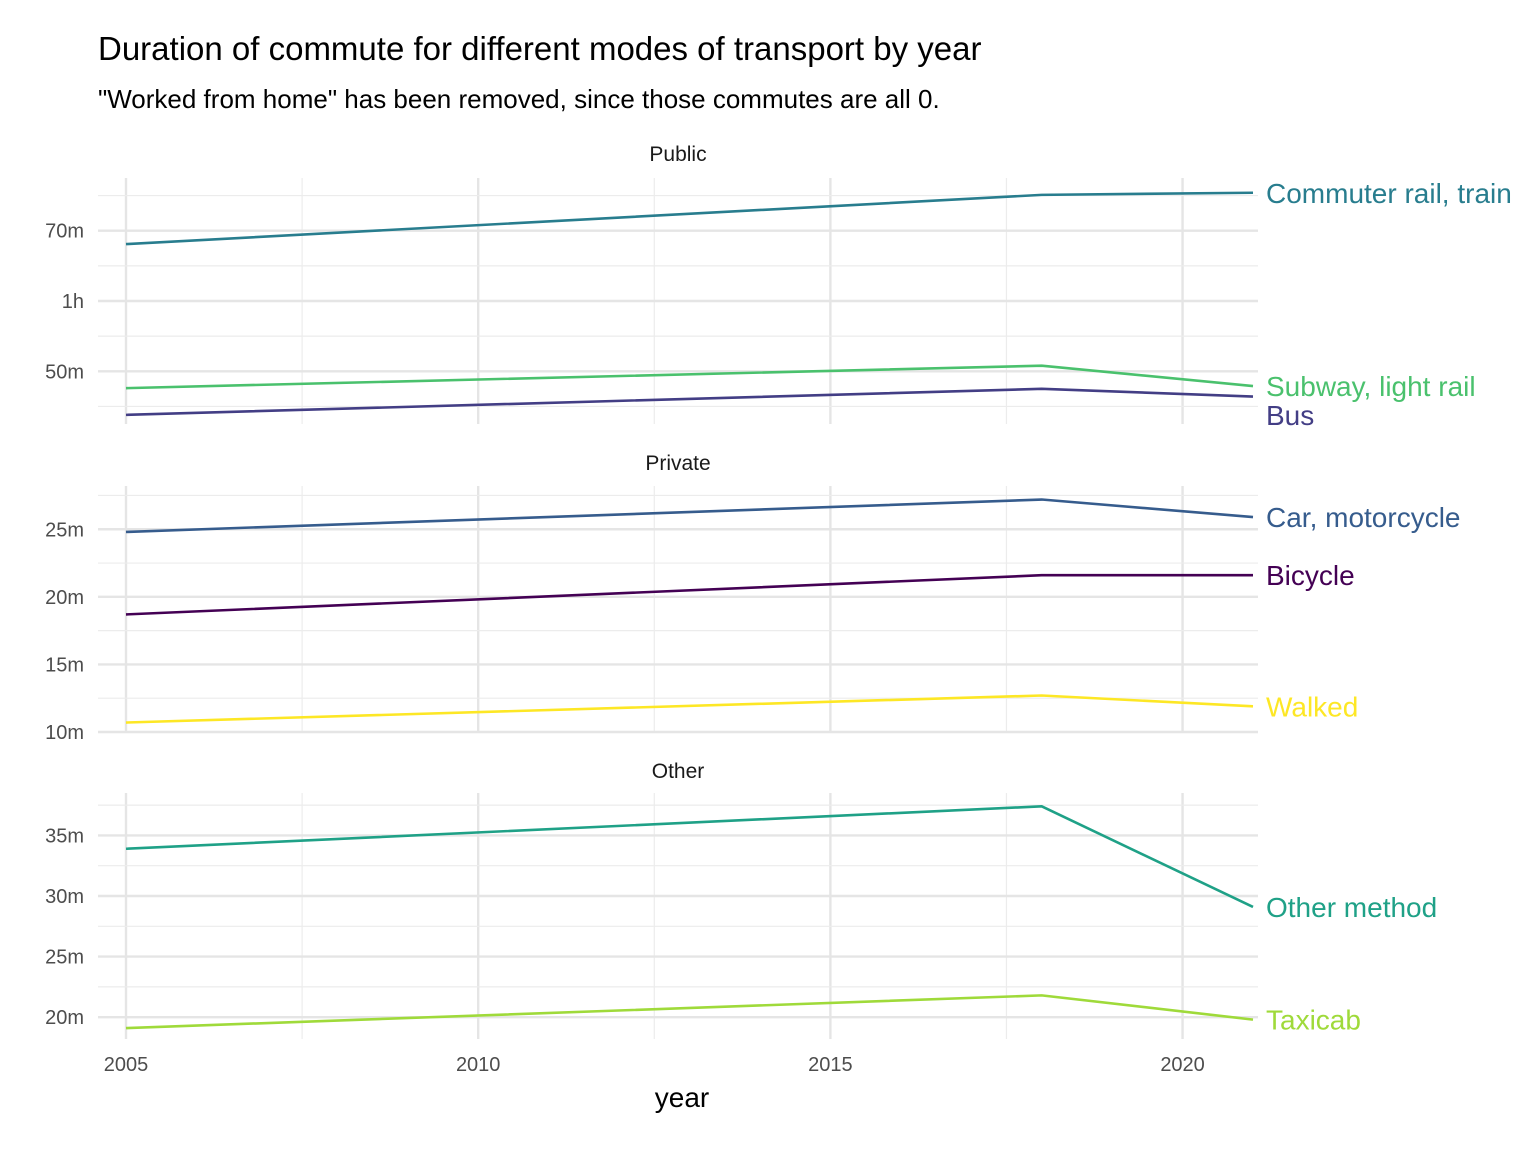 This screenshot has width=1536, height=1152. Describe the element at coordinates (64, 232) in the screenshot. I see `y-tick-label: 70m` at that location.